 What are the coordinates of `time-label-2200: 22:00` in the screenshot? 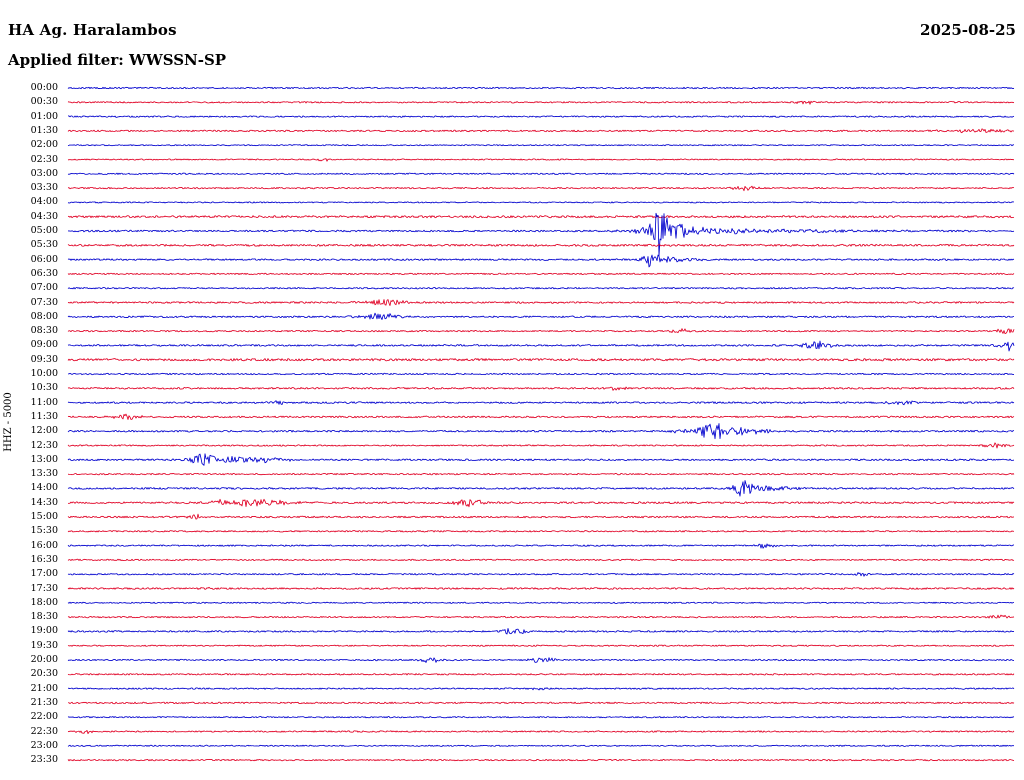 It's located at (44, 717).